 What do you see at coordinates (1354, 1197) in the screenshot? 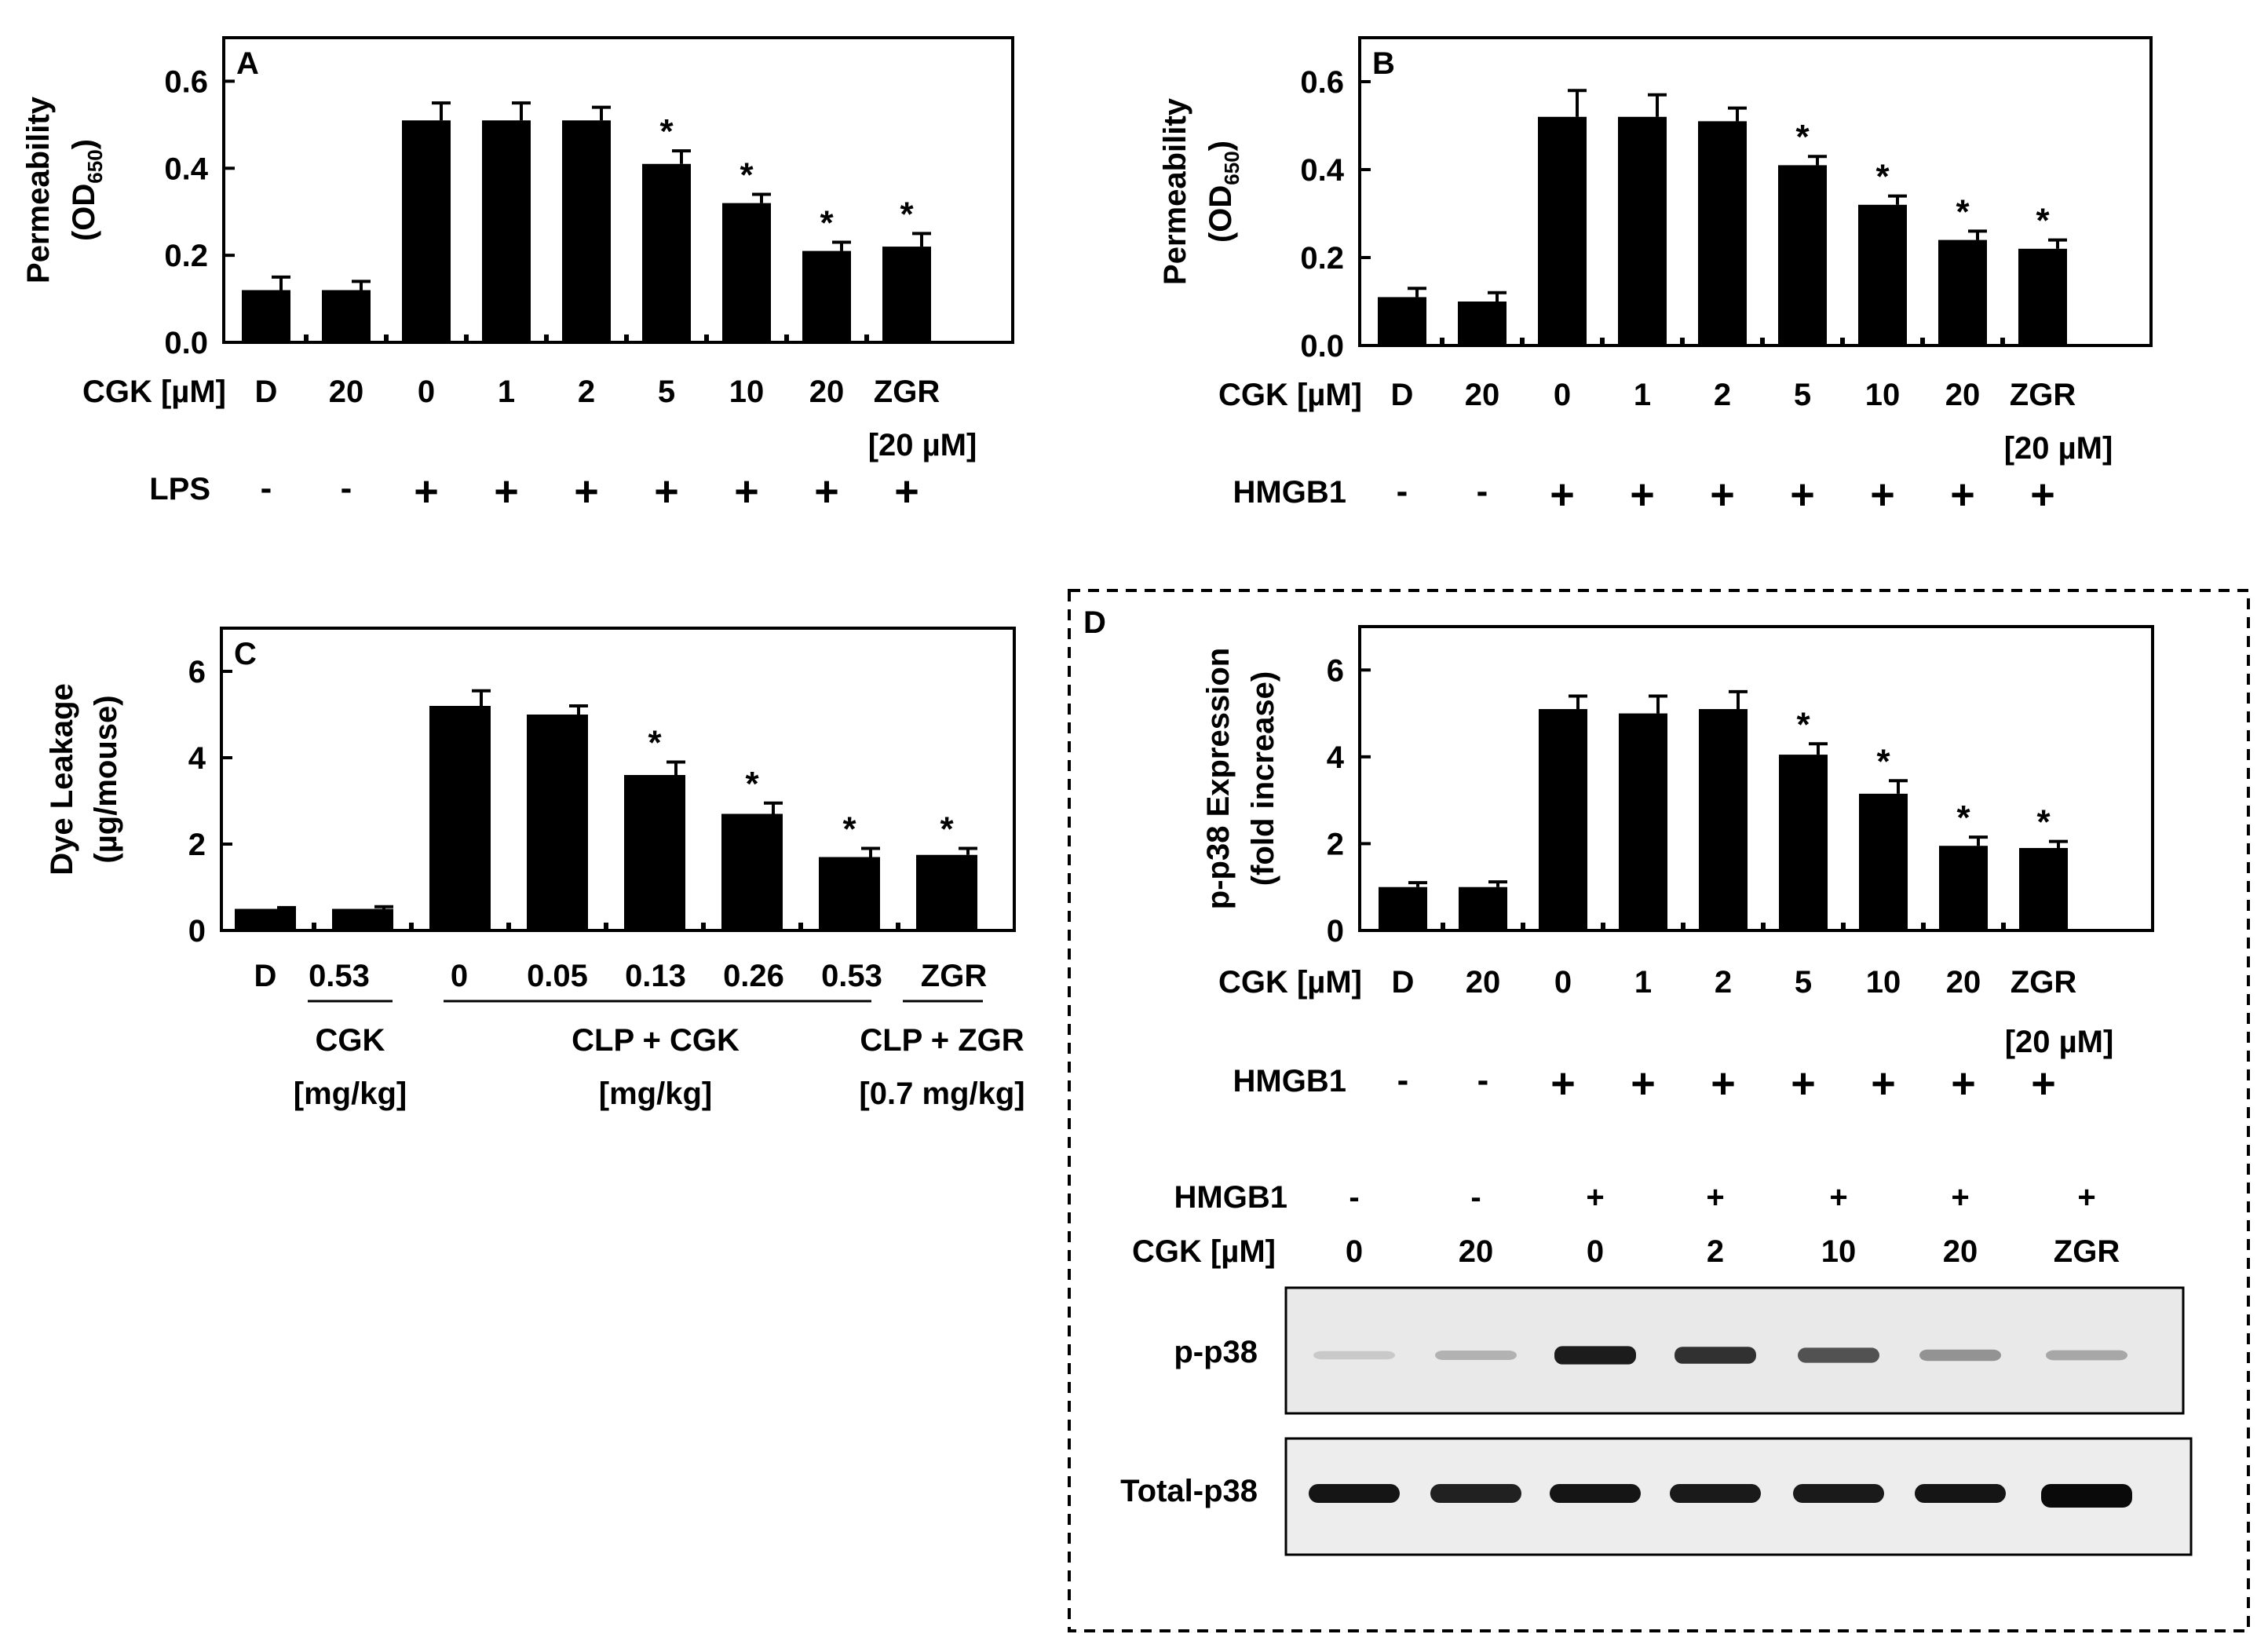
I see `blot-hmgb1-sign: -` at bounding box center [1354, 1197].